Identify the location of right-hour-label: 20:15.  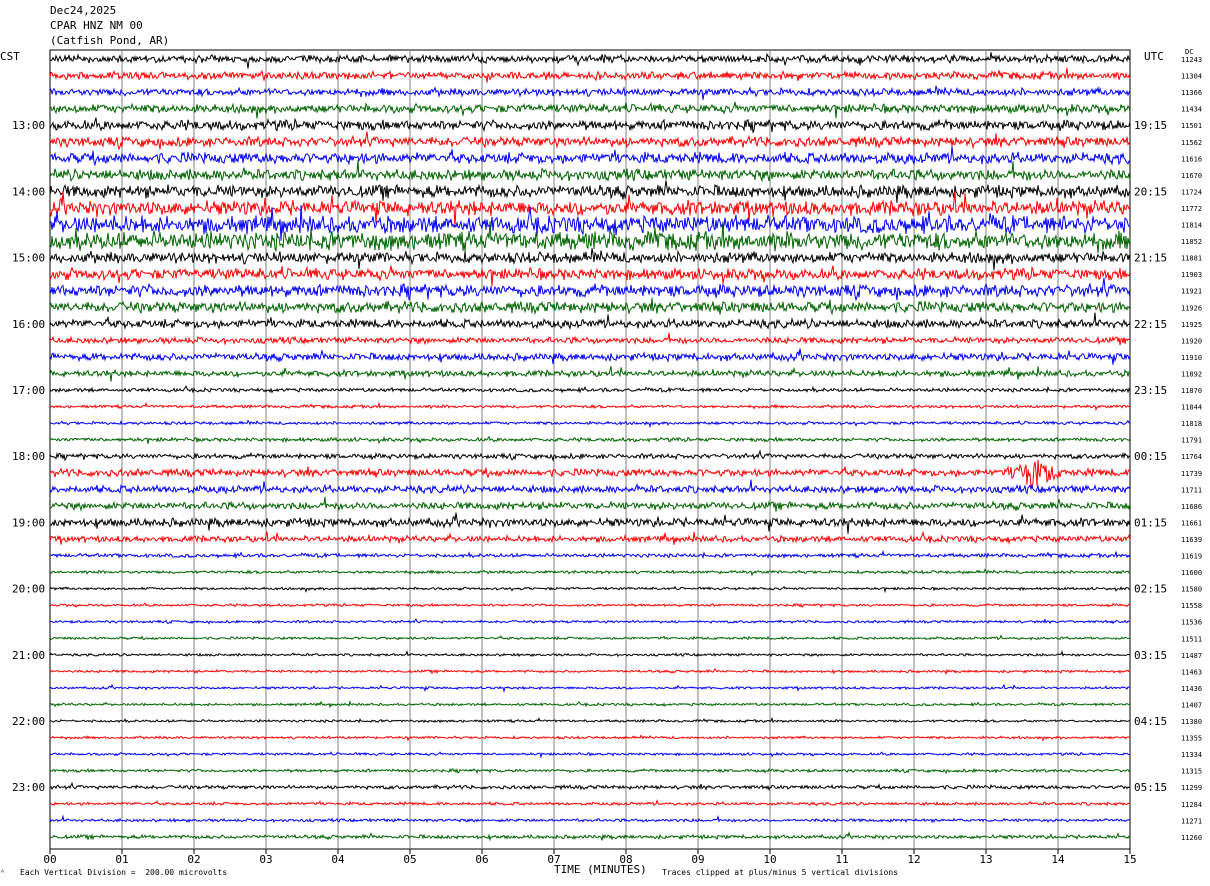
(1150, 191).